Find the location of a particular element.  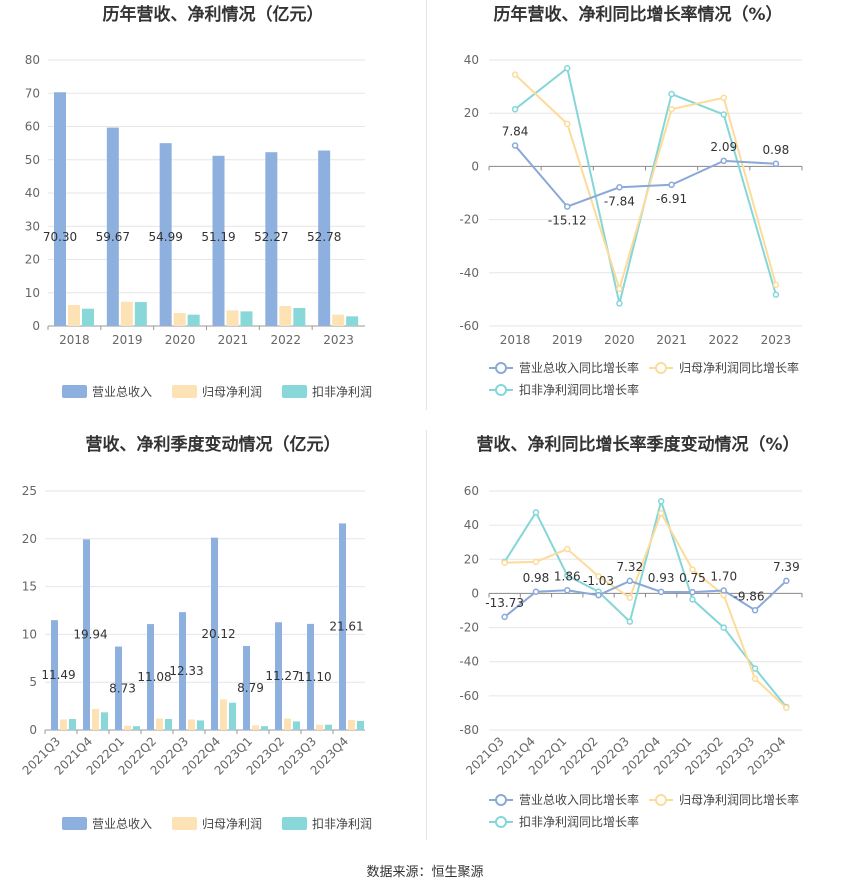

legend-label: 扣非净利润 is located at coordinates (342, 824).